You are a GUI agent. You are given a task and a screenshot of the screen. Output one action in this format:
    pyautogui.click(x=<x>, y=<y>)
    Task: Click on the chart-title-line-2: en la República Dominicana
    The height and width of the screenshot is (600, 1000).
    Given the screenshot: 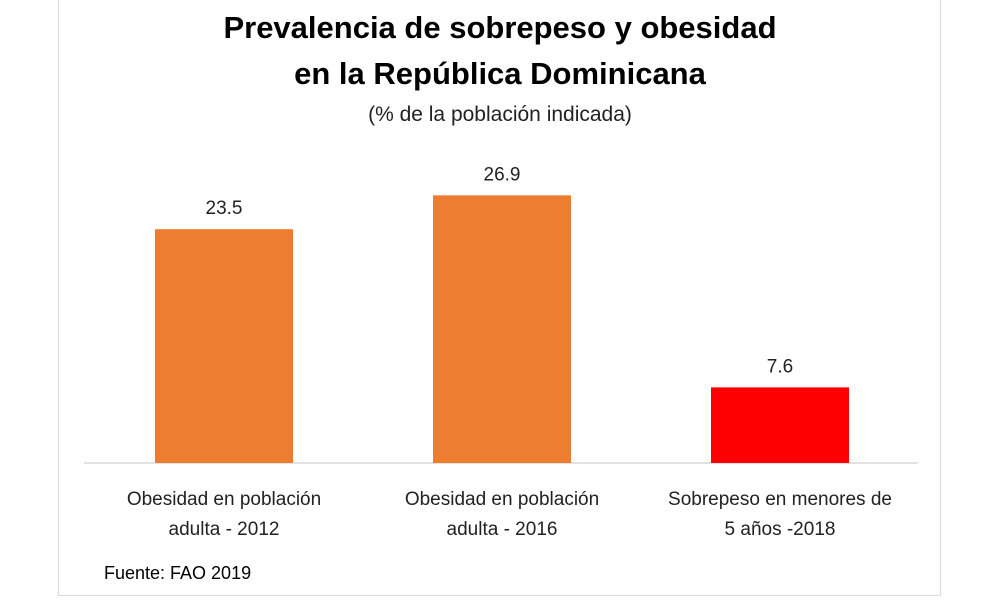 What is the action you would take?
    pyautogui.click(x=500, y=73)
    